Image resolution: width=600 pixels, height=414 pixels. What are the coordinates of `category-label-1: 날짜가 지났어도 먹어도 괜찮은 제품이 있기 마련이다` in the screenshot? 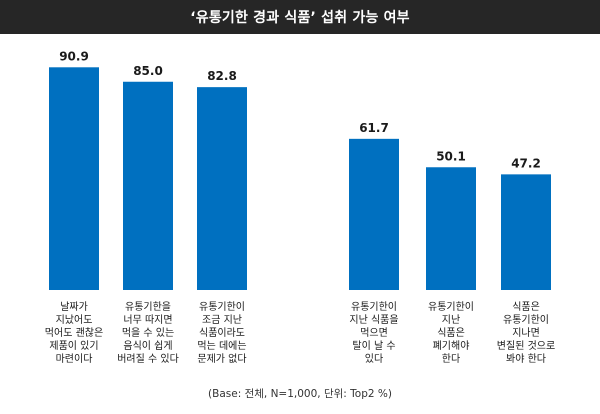 It's located at (74, 333).